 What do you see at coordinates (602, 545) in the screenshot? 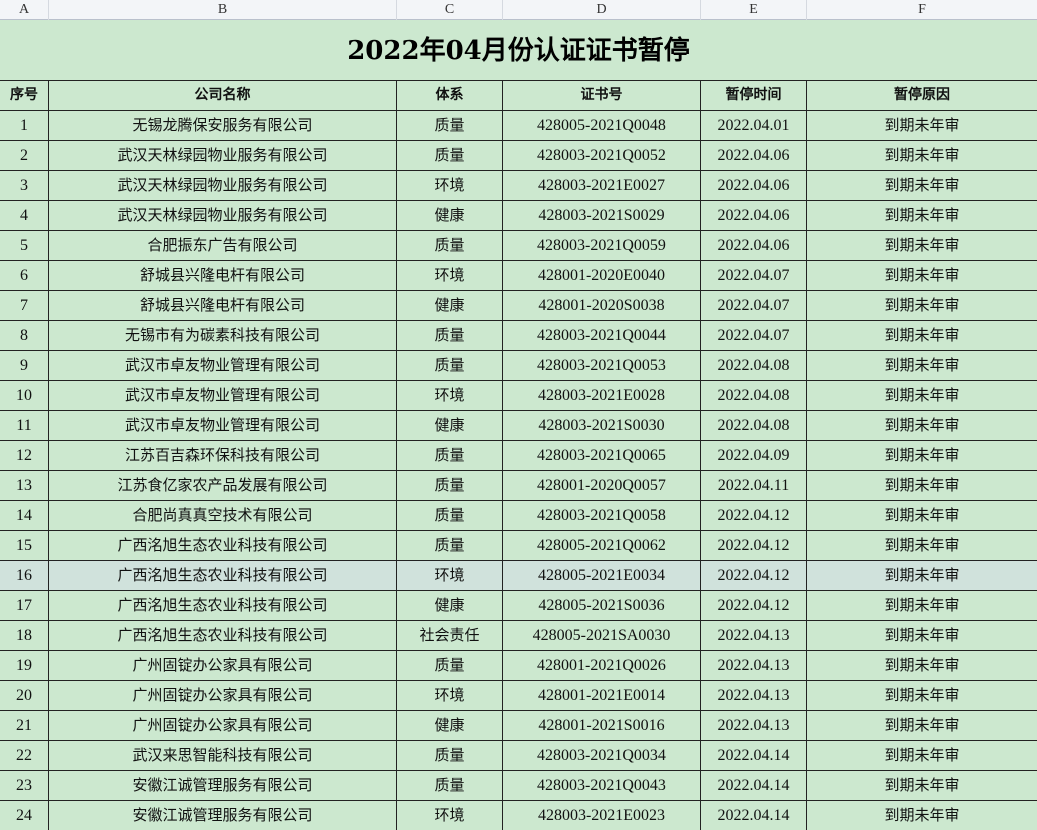
I see `cell-cert-no: 428005-2021Q0062` at bounding box center [602, 545].